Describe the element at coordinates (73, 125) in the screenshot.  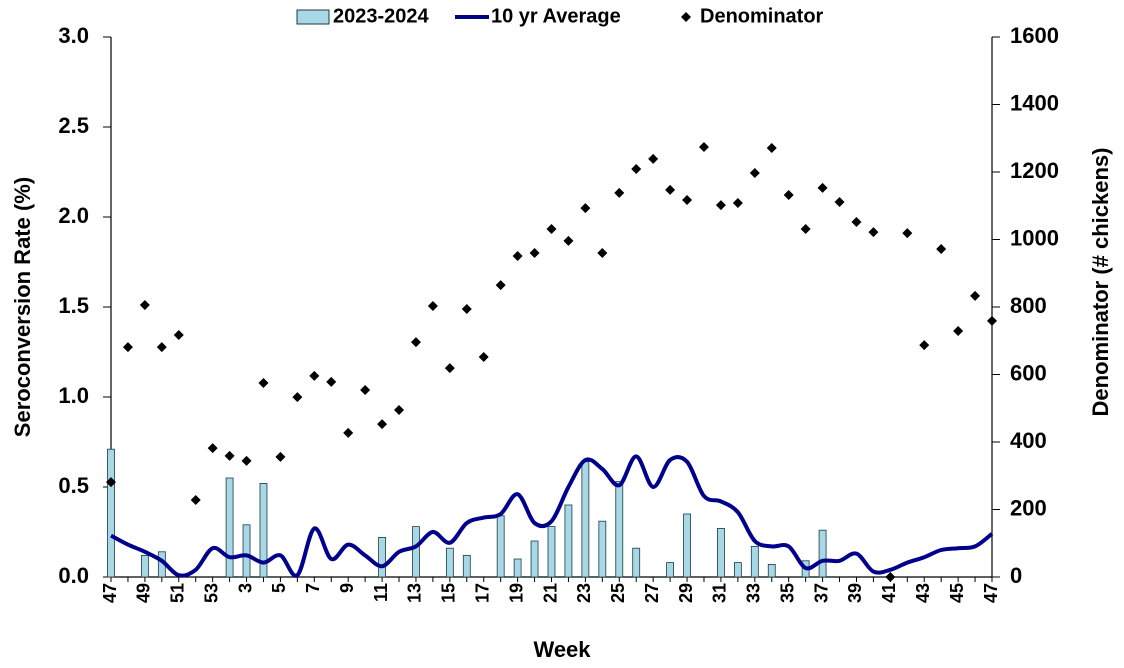
I see `y-tick-label: 2.5` at that location.